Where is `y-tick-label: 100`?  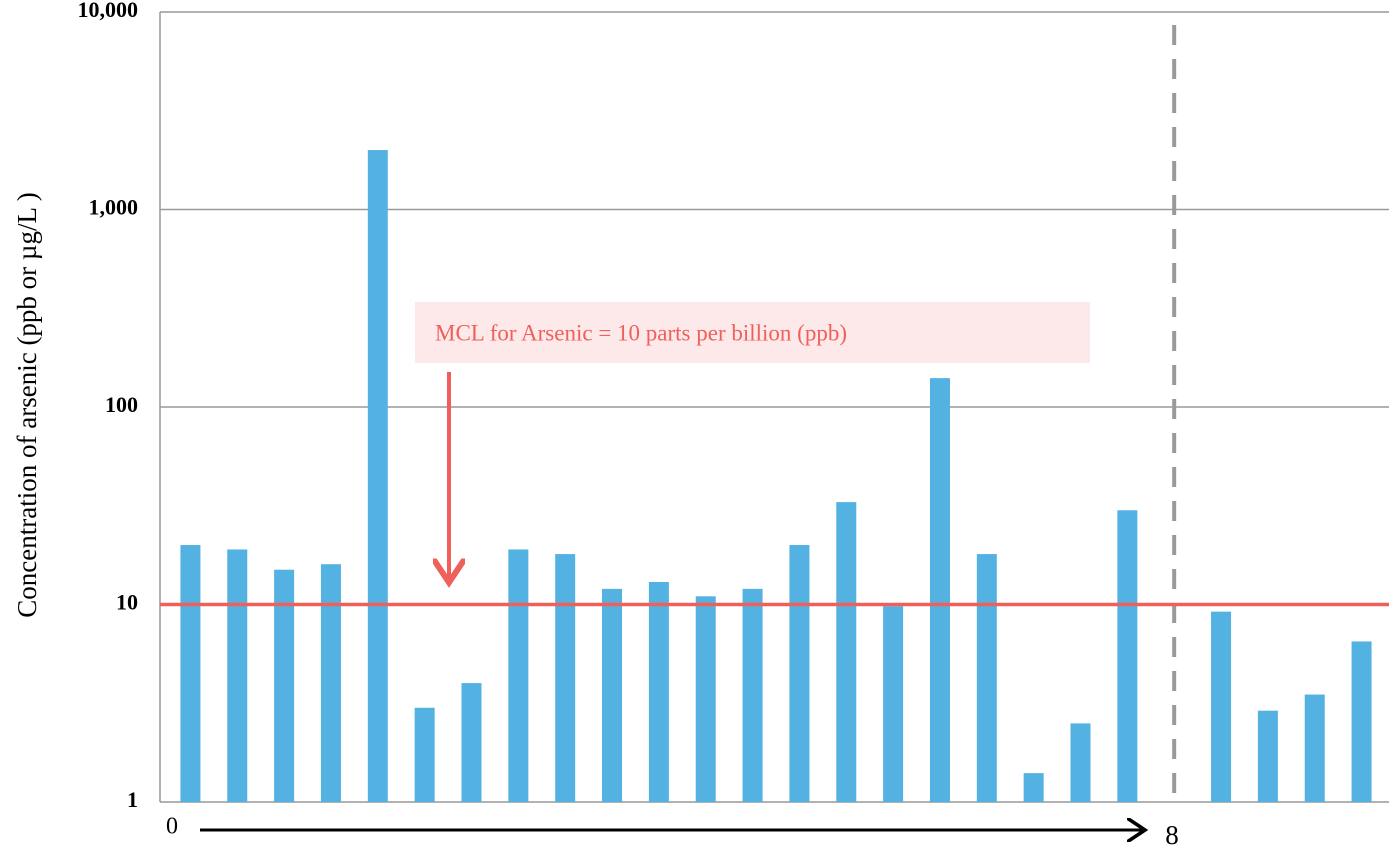
y-tick-label: 100 is located at coordinates (121, 404).